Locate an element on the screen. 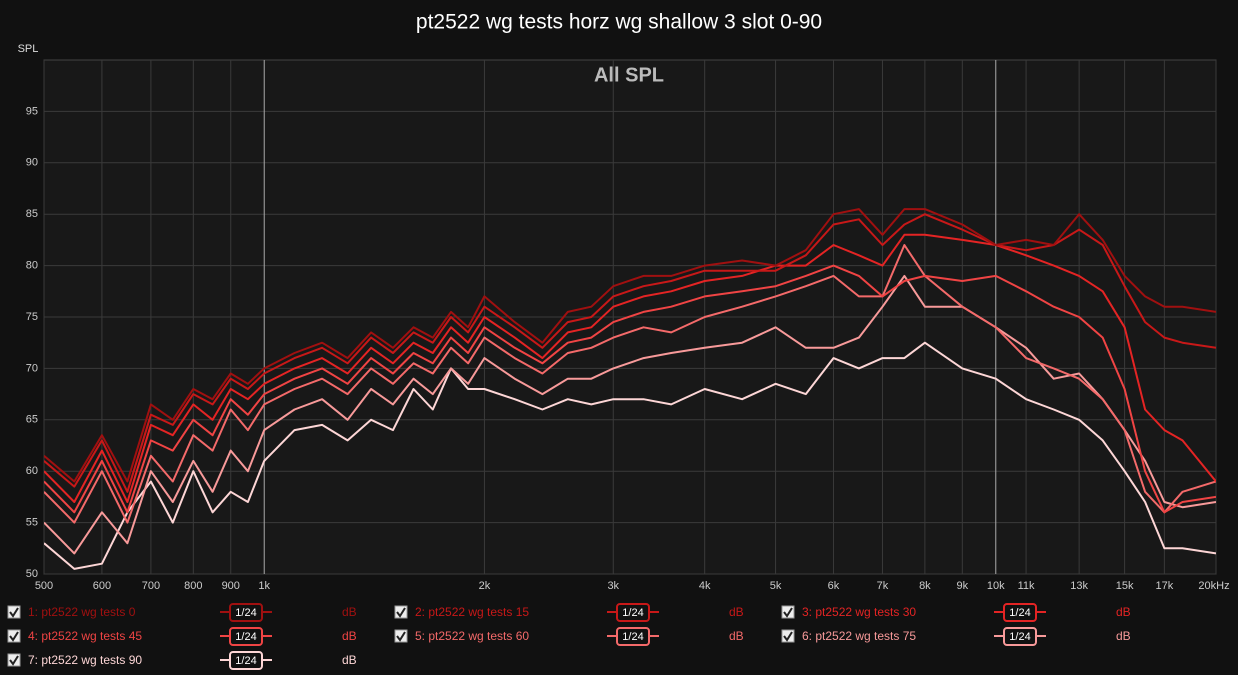 The image size is (1238, 675). y-tick-label: 75 is located at coordinates (32, 317).